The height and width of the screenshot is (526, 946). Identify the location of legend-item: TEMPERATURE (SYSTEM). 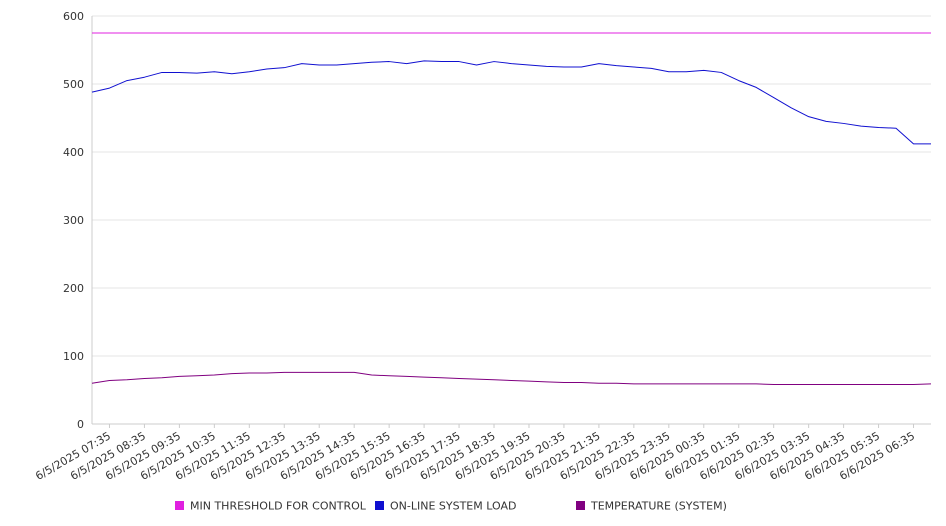
(651, 506).